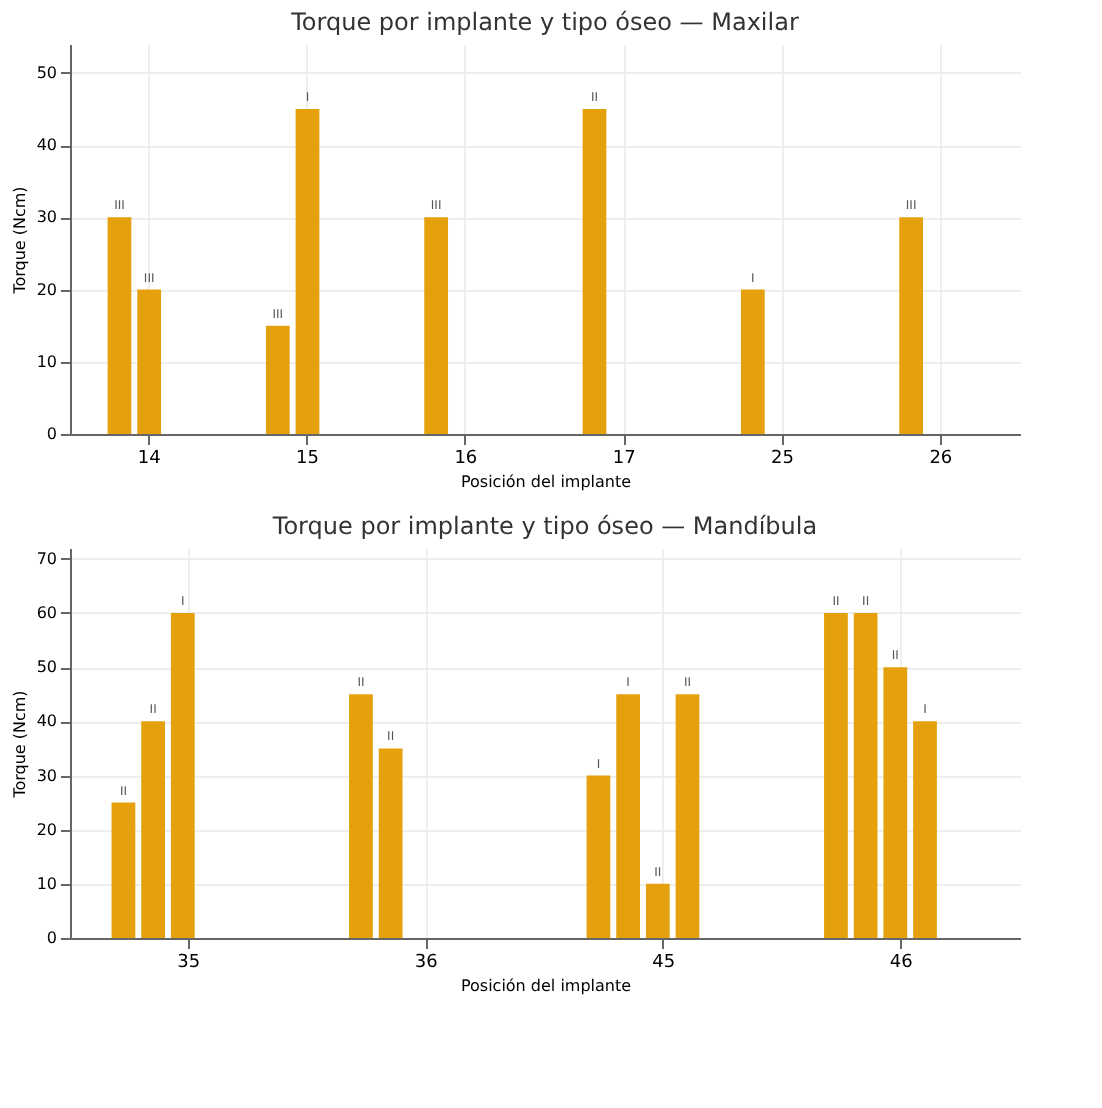 This screenshot has width=1102, height=1108. Describe the element at coordinates (307, 459) in the screenshot. I see `x-tick-label: 15` at that location.